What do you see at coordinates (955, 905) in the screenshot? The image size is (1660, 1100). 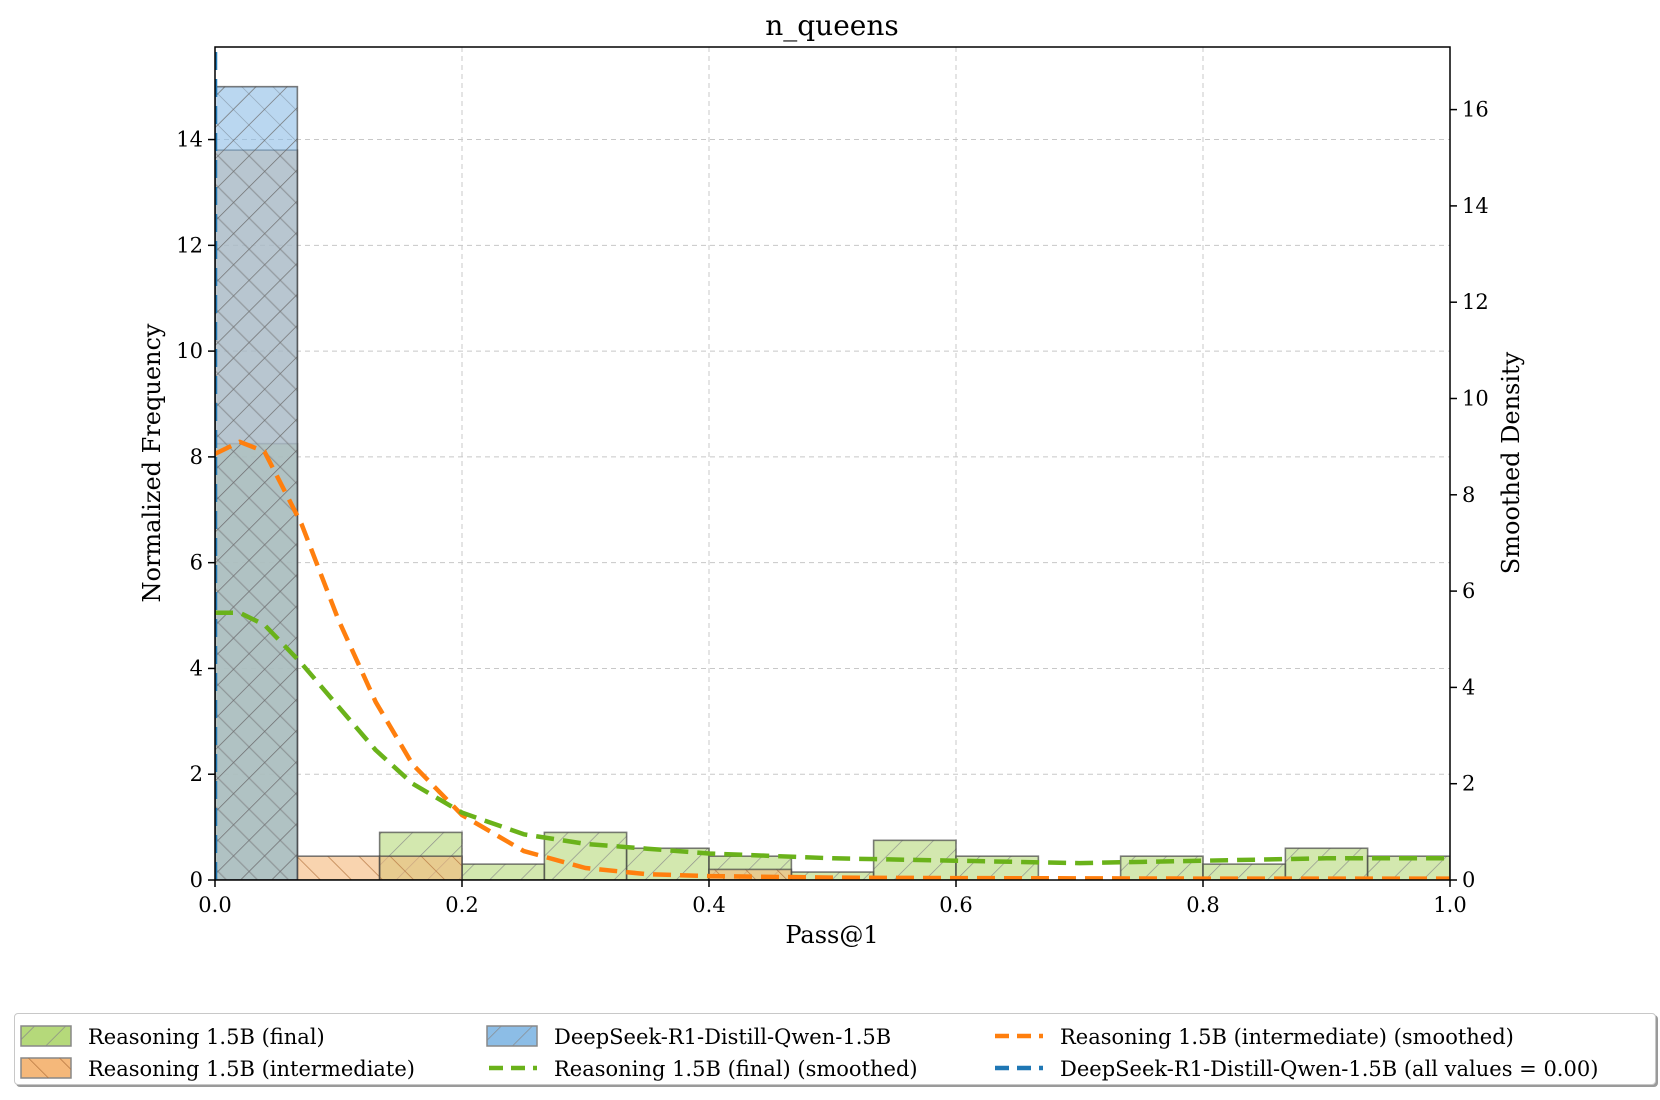 I see `x-tick-label: 0.6` at bounding box center [955, 905].